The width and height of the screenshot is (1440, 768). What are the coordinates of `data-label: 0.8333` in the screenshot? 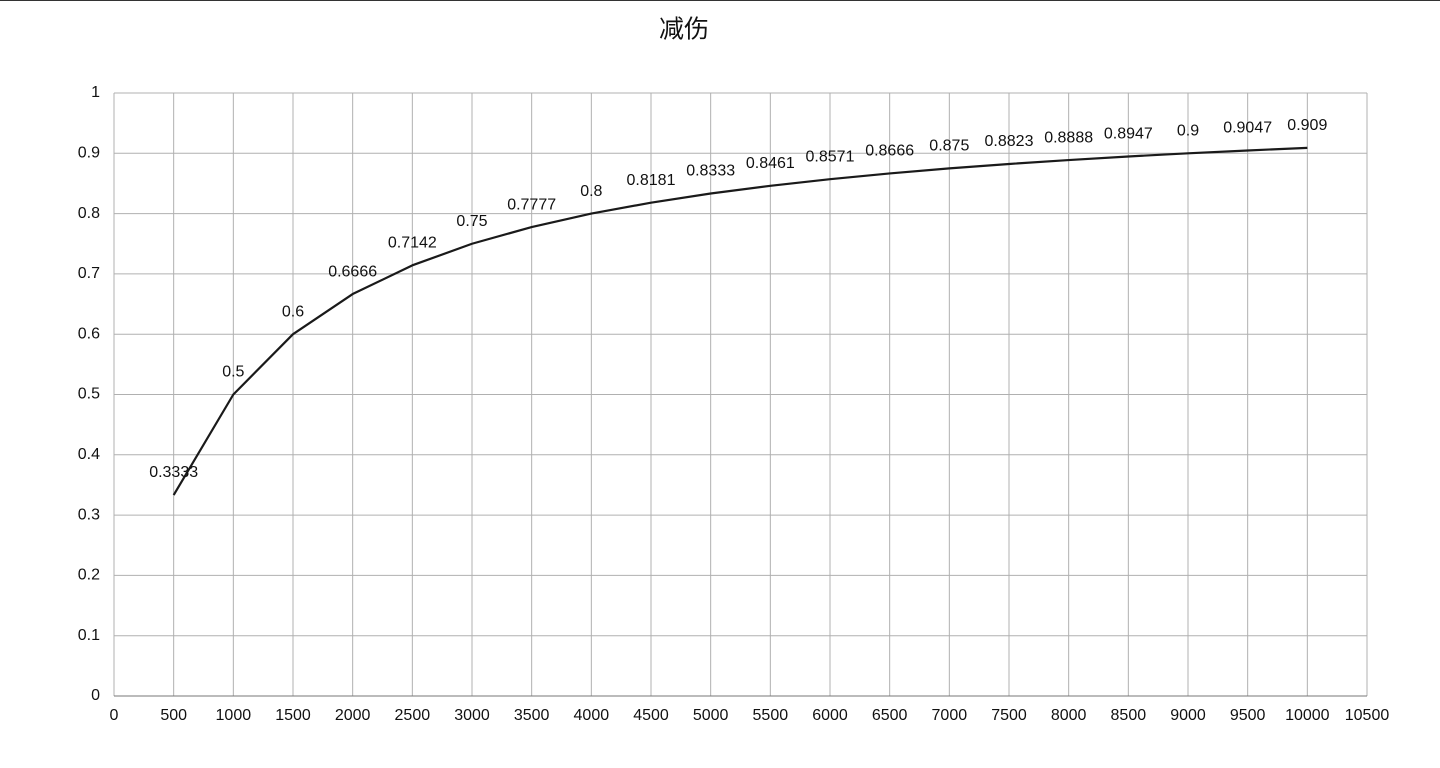 It's located at (710, 171).